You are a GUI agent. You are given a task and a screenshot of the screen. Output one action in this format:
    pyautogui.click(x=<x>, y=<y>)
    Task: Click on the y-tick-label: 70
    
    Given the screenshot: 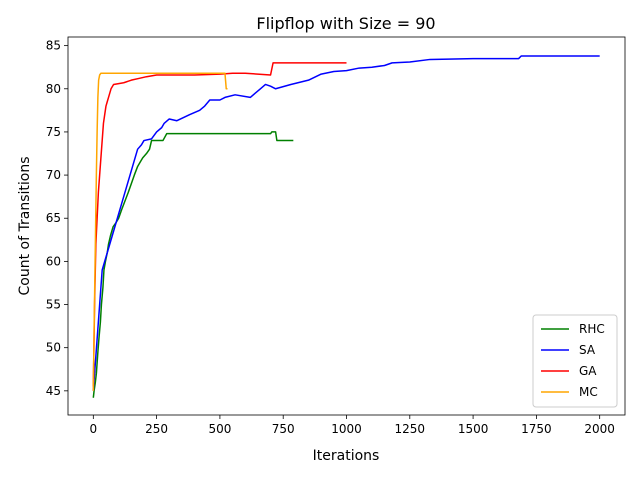 What is the action you would take?
    pyautogui.click(x=53, y=175)
    